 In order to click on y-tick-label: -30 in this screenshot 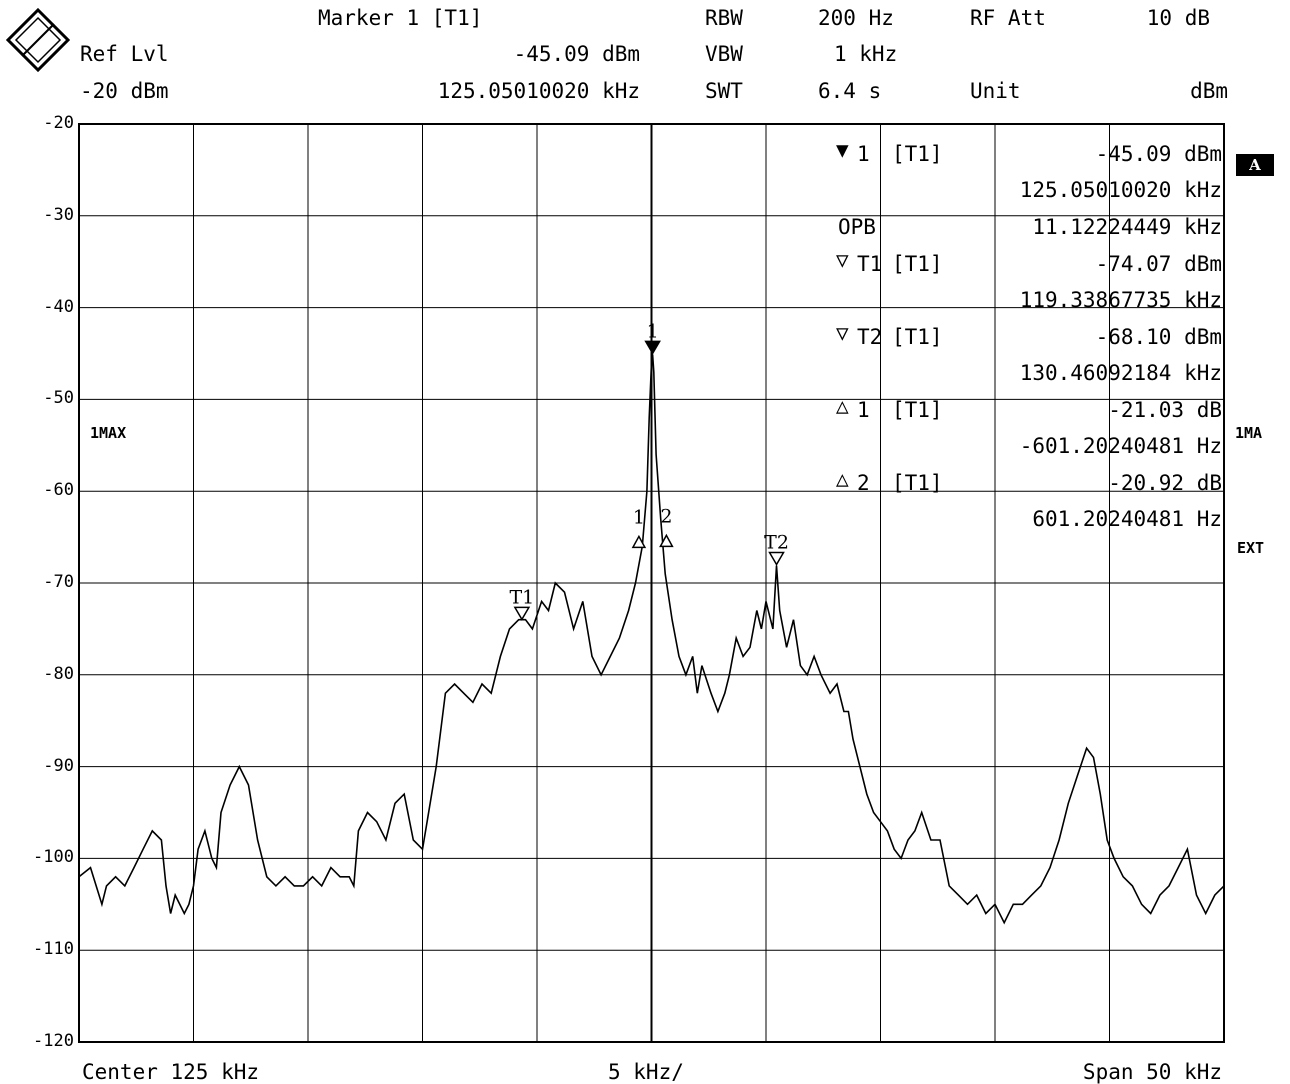, I will do `click(58, 214)`.